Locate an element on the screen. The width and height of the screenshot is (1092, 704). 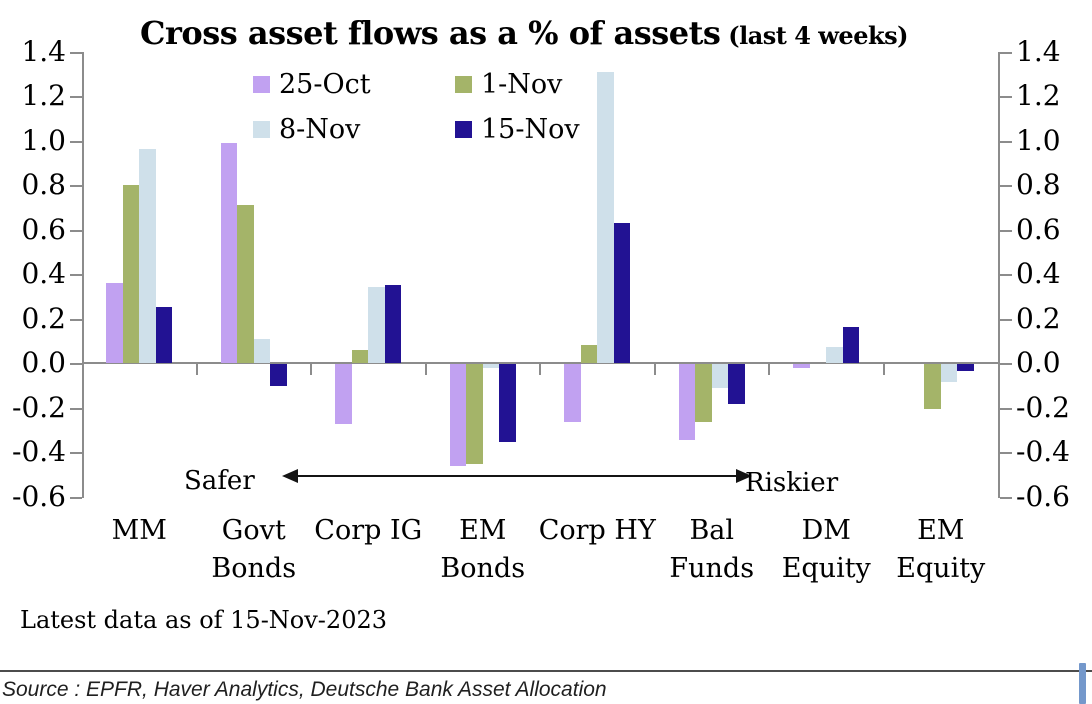
legend-item-1-nov: 1-Nov is located at coordinates (508, 84).